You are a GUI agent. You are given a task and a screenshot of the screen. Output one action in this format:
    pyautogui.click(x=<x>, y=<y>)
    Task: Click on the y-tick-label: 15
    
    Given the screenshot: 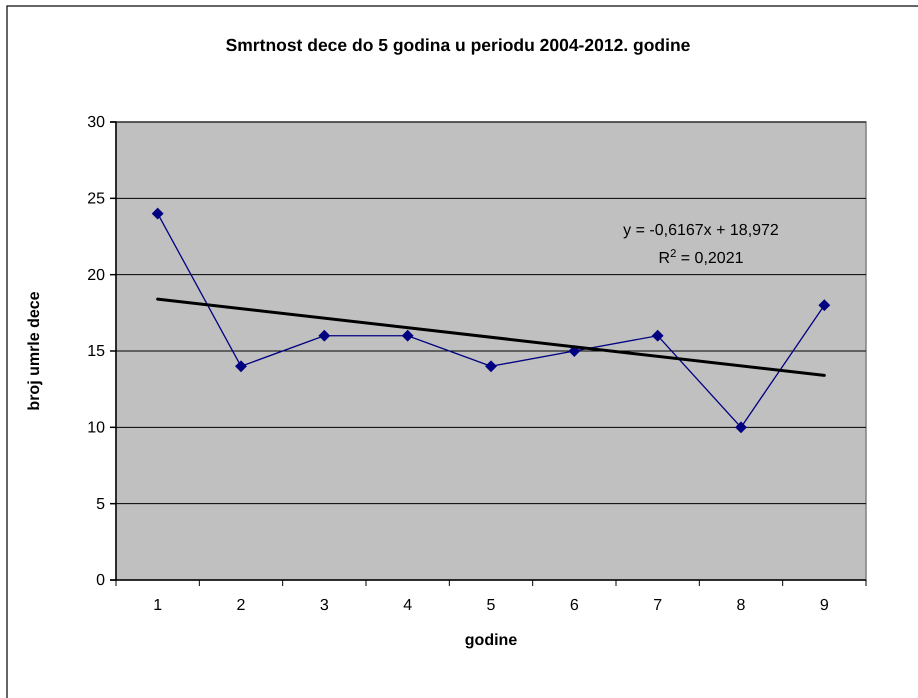 What is the action you would take?
    pyautogui.click(x=96, y=351)
    